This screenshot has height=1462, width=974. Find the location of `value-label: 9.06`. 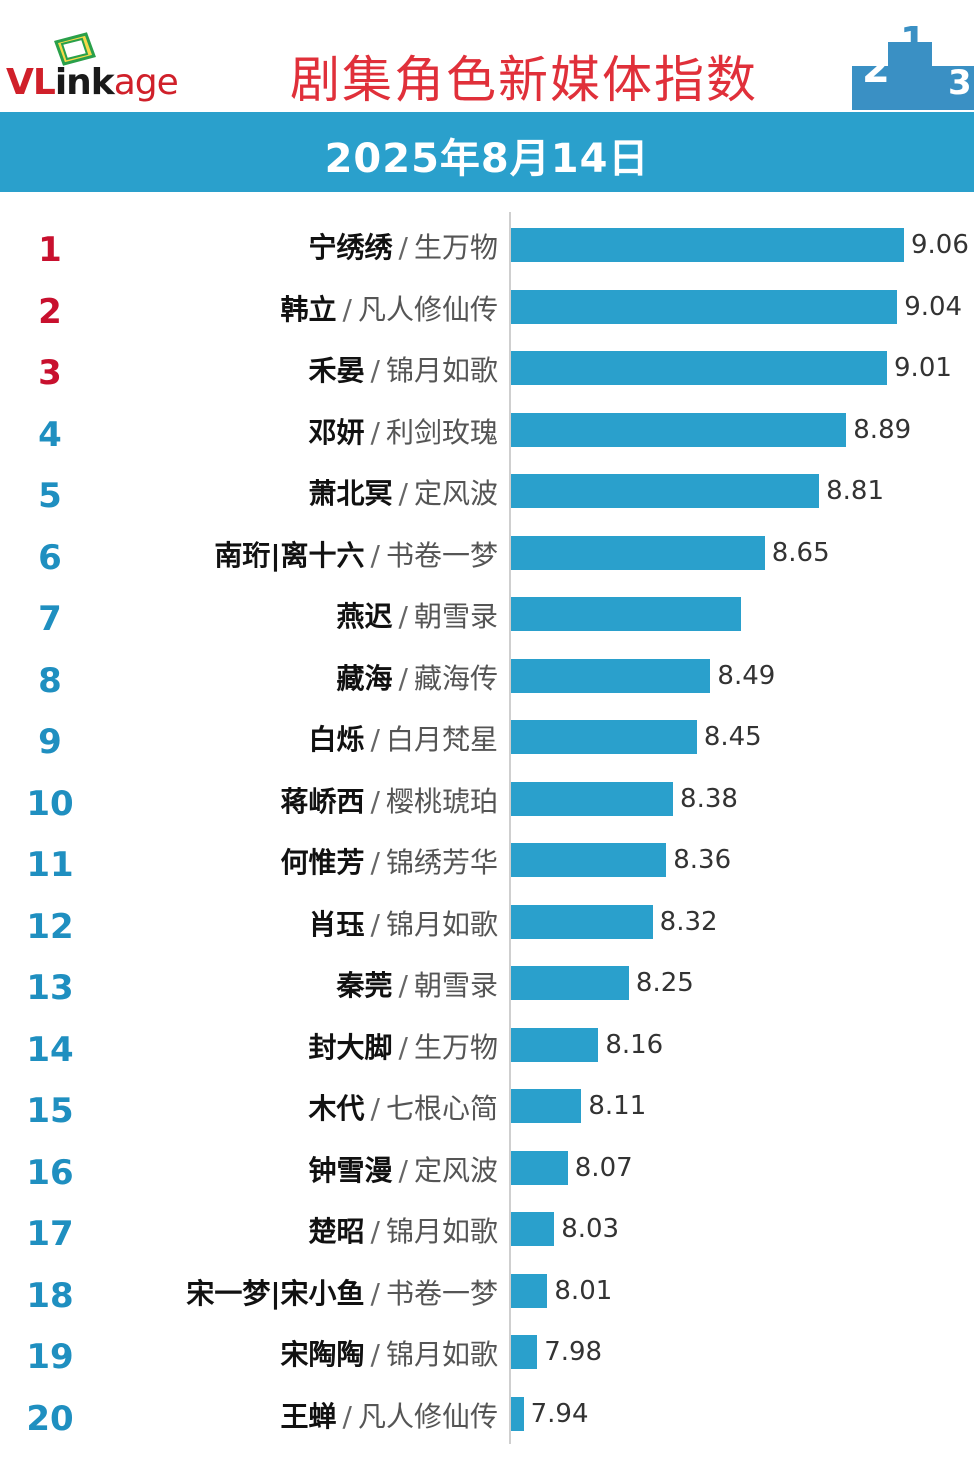

value-label: 9.06 is located at coordinates (940, 245).